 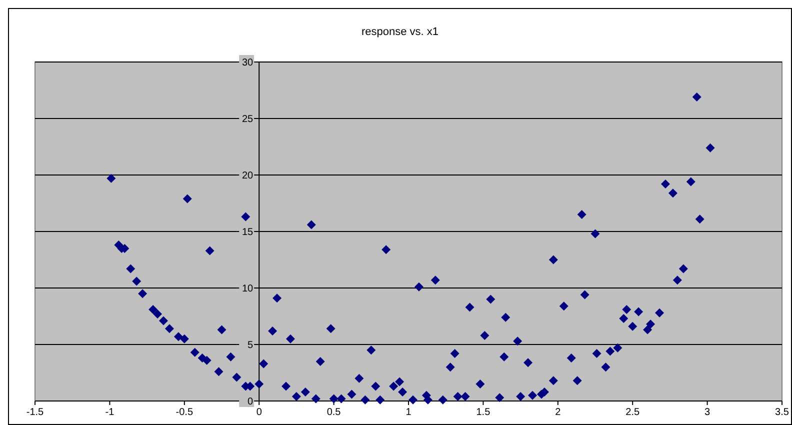 What do you see at coordinates (259, 412) in the screenshot?
I see `x-tick-label: 0` at bounding box center [259, 412].